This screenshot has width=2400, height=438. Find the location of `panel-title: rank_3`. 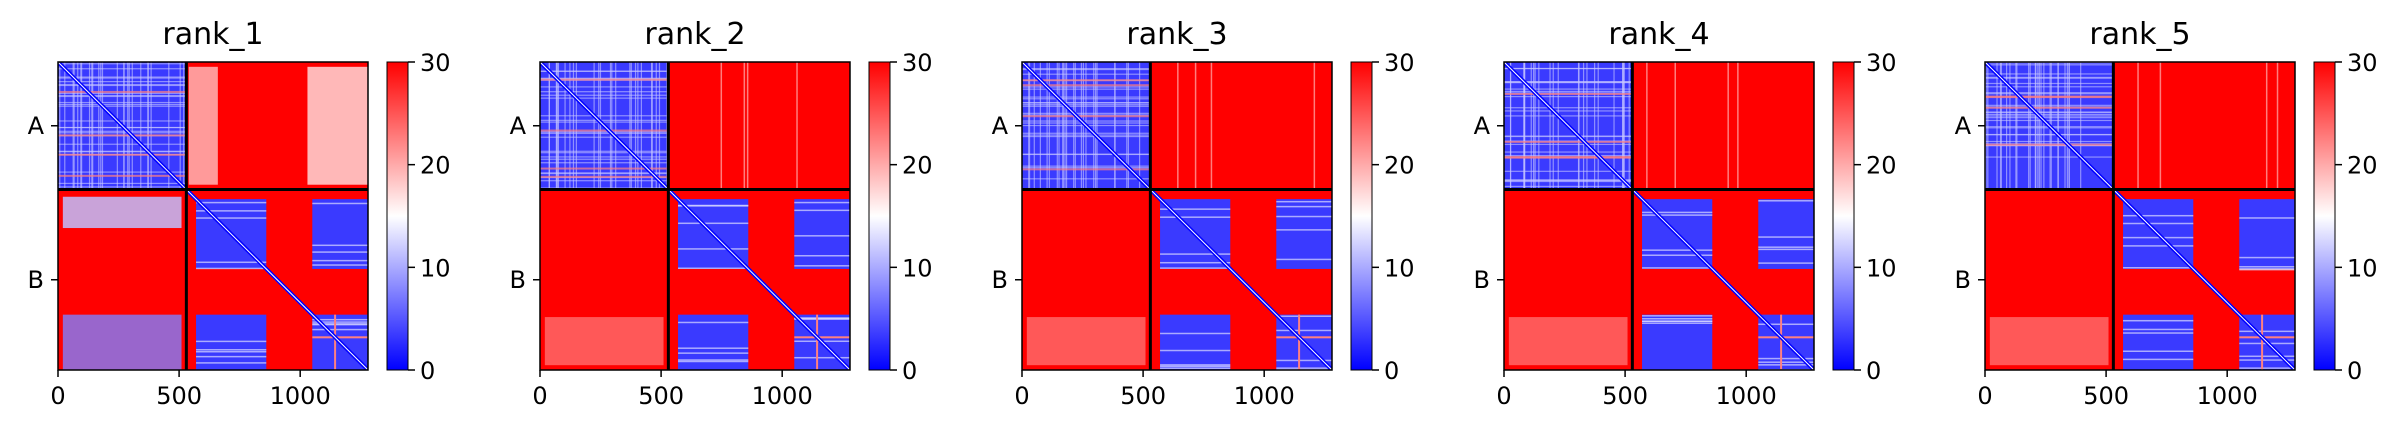

panel-title: rank_3 is located at coordinates (1176, 34).